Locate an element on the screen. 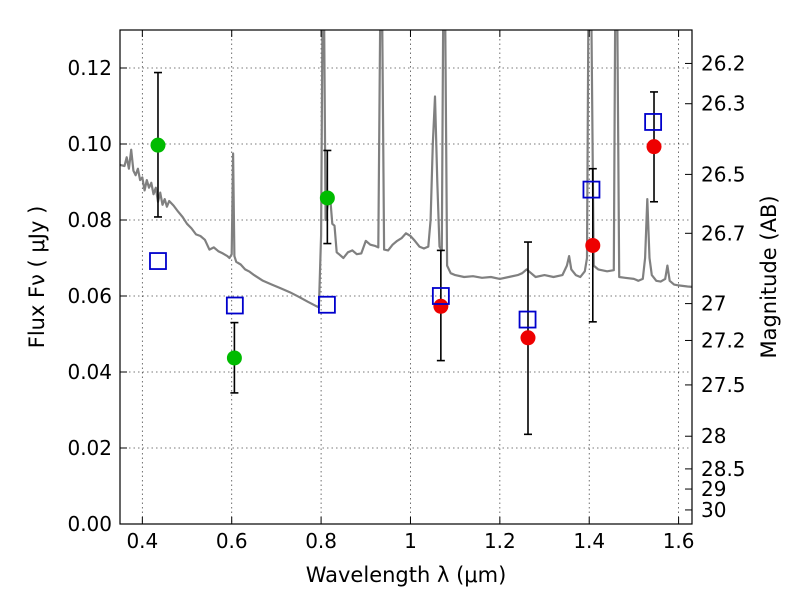 Image resolution: width=800 pixels, height=600 pixels. right-tick-label: 26.3 is located at coordinates (723, 104).